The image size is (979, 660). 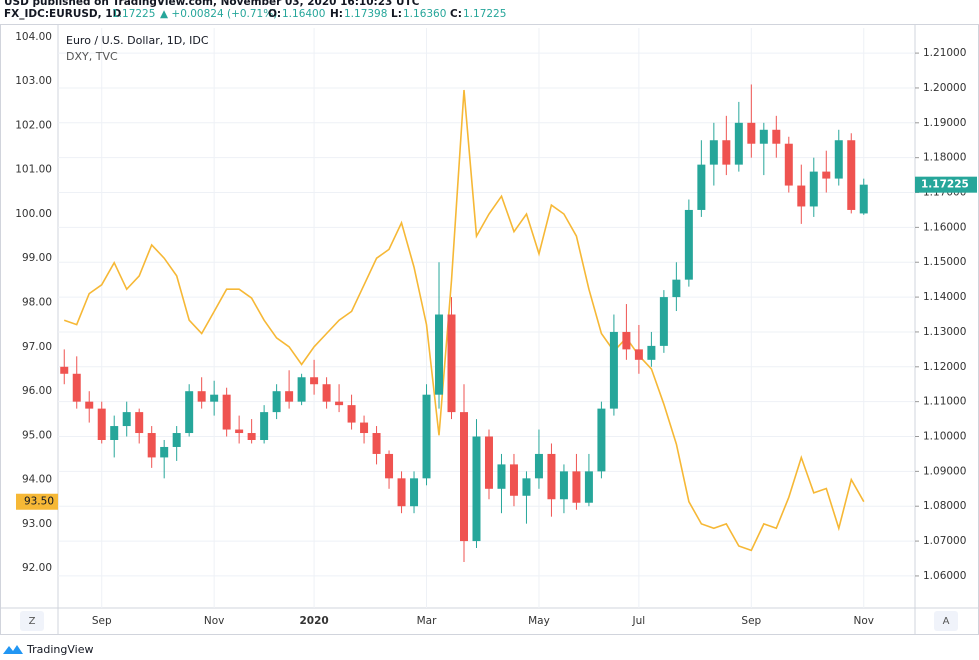 What do you see at coordinates (944, 227) in the screenshot?
I see `y2-tick-label: 1.16000` at bounding box center [944, 227].